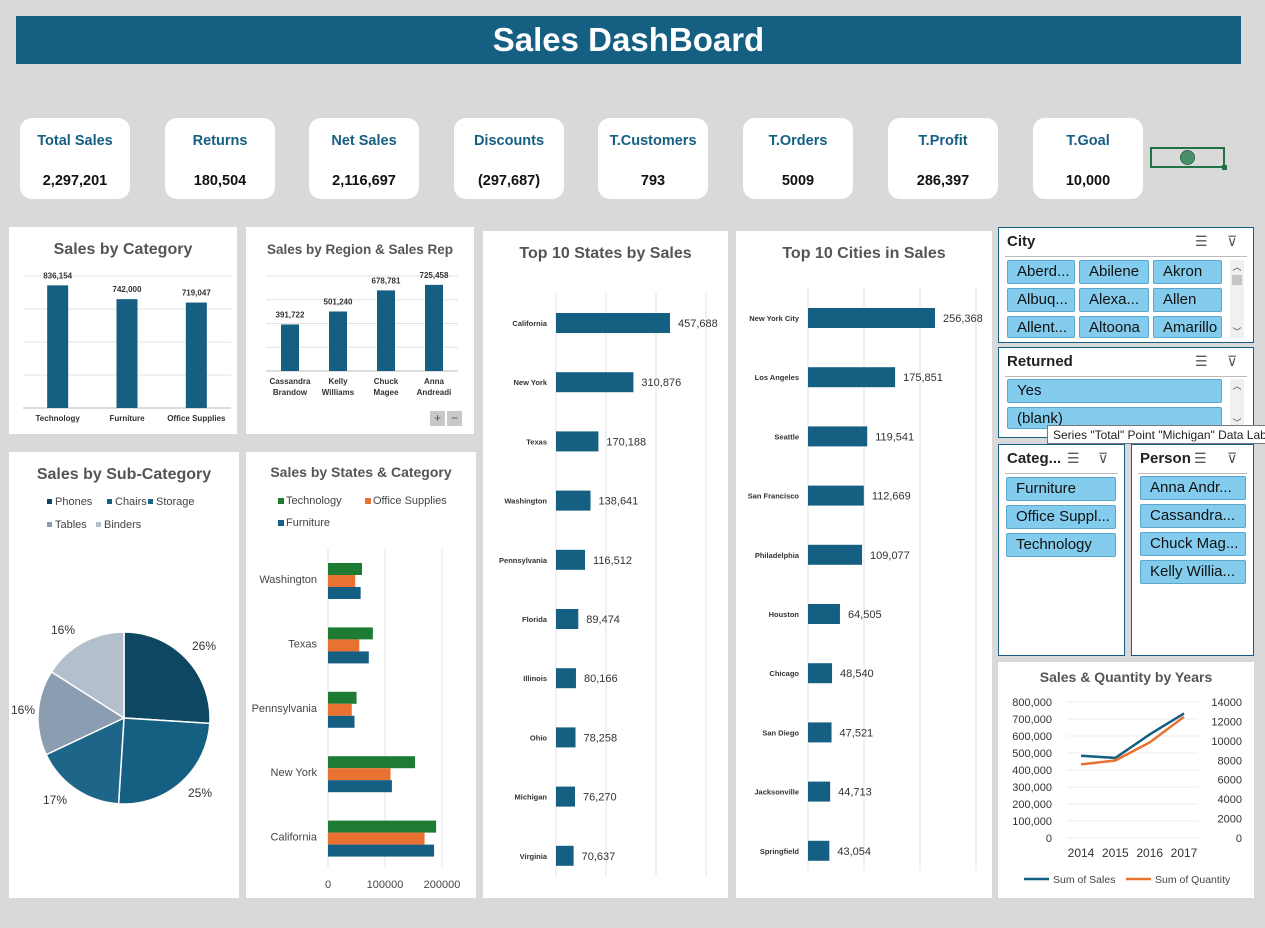 The height and width of the screenshot is (928, 1265). Describe the element at coordinates (1040, 361) in the screenshot. I see `slicer-title: Returned` at that location.